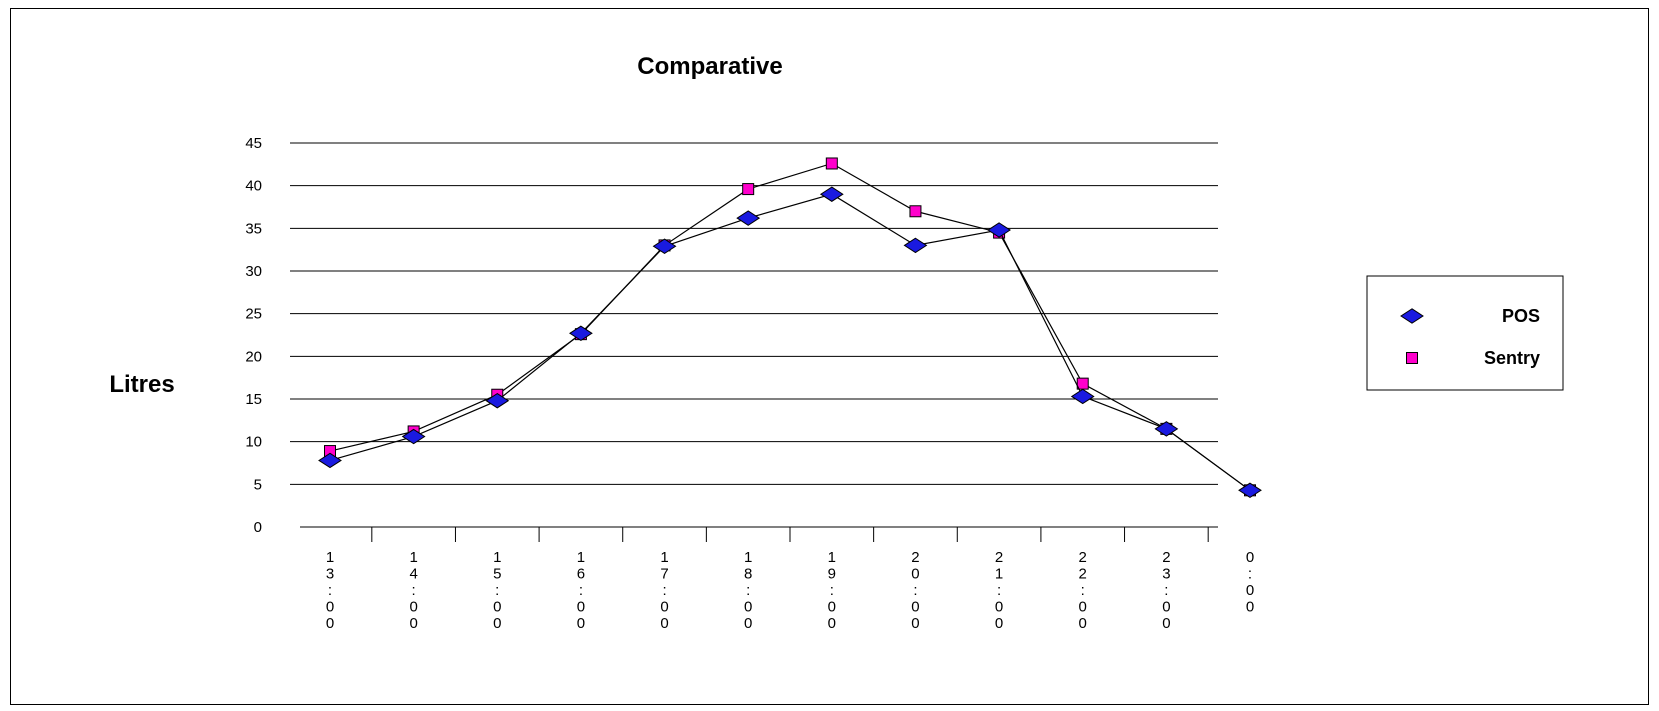  Describe the element at coordinates (1512, 358) in the screenshot. I see `legend-label-sentry: Sentry` at that location.